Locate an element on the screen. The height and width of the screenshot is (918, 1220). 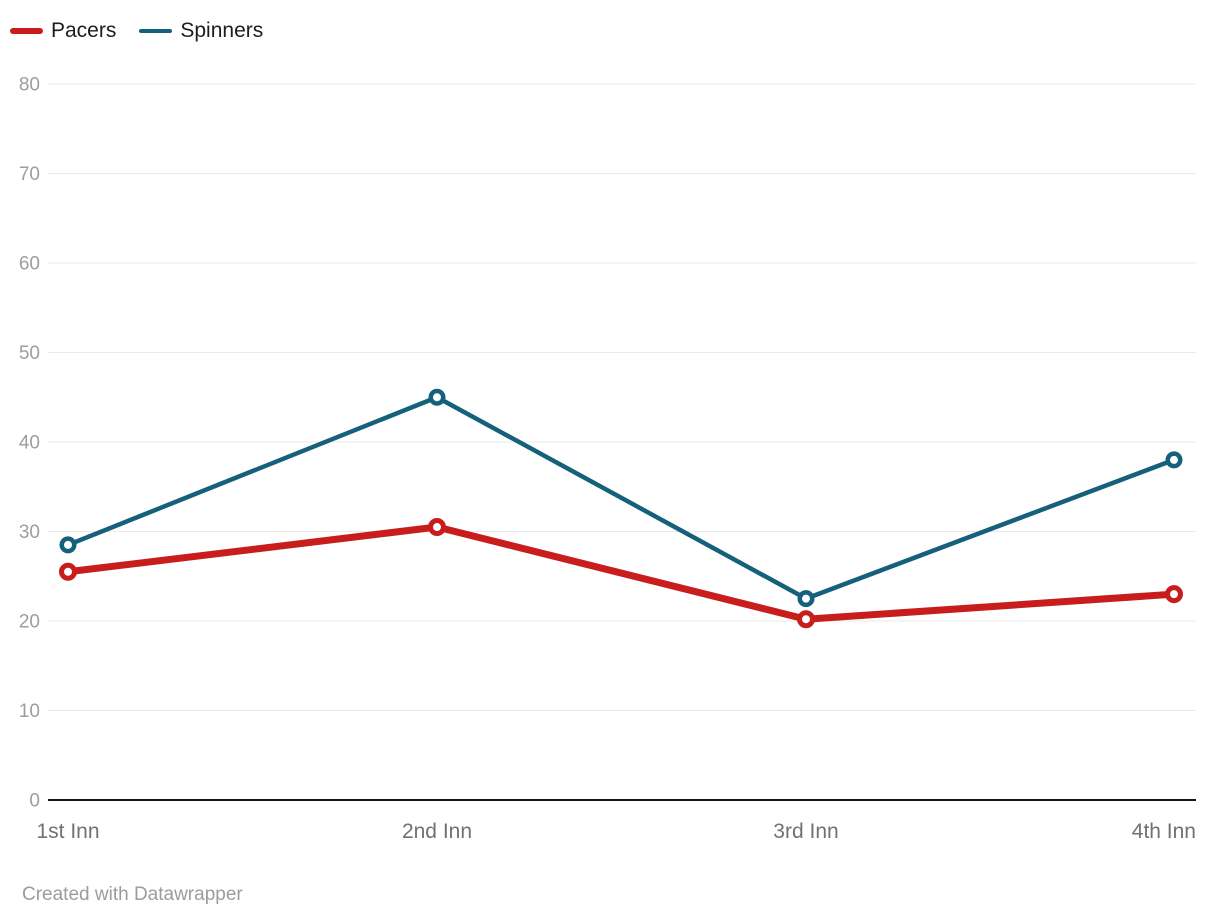
attribution: Created with Datawrapper is located at coordinates (132, 894).